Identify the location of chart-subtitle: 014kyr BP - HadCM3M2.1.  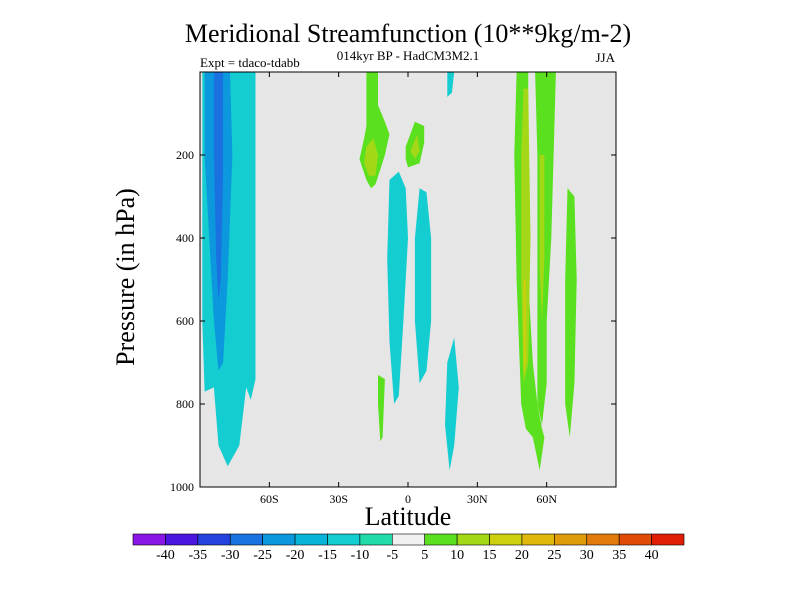
(408, 55).